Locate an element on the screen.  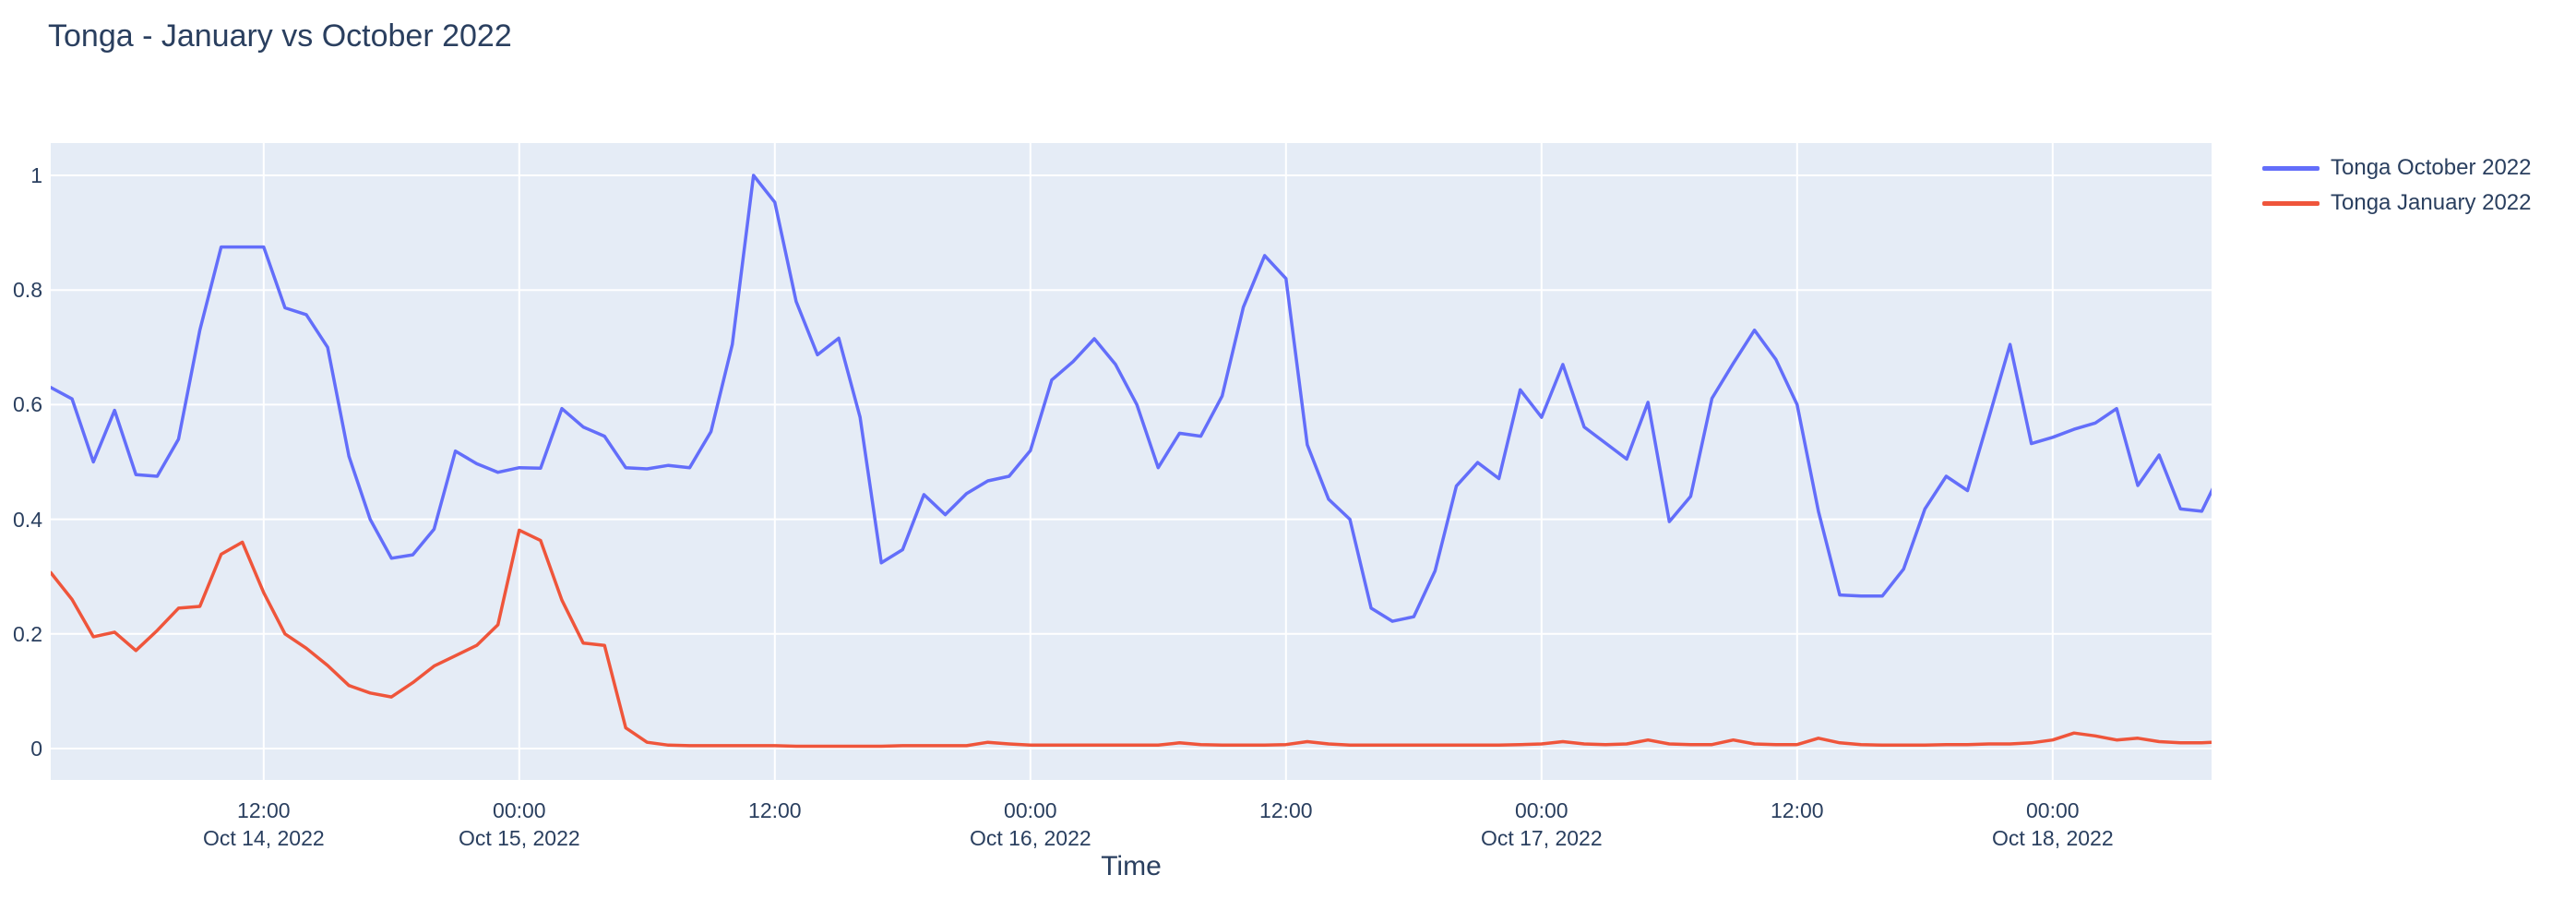
x-tick-label-00:00-oct-16-2022: 00:00 Oct 16, 2022 is located at coordinates (1031, 824).